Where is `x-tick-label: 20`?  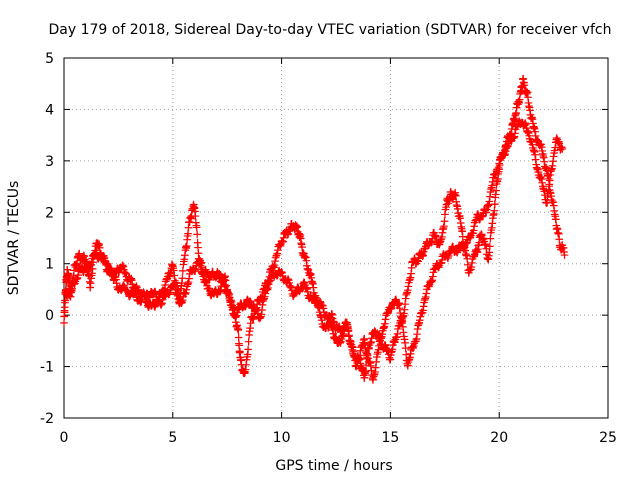 x-tick-label: 20 is located at coordinates (499, 438).